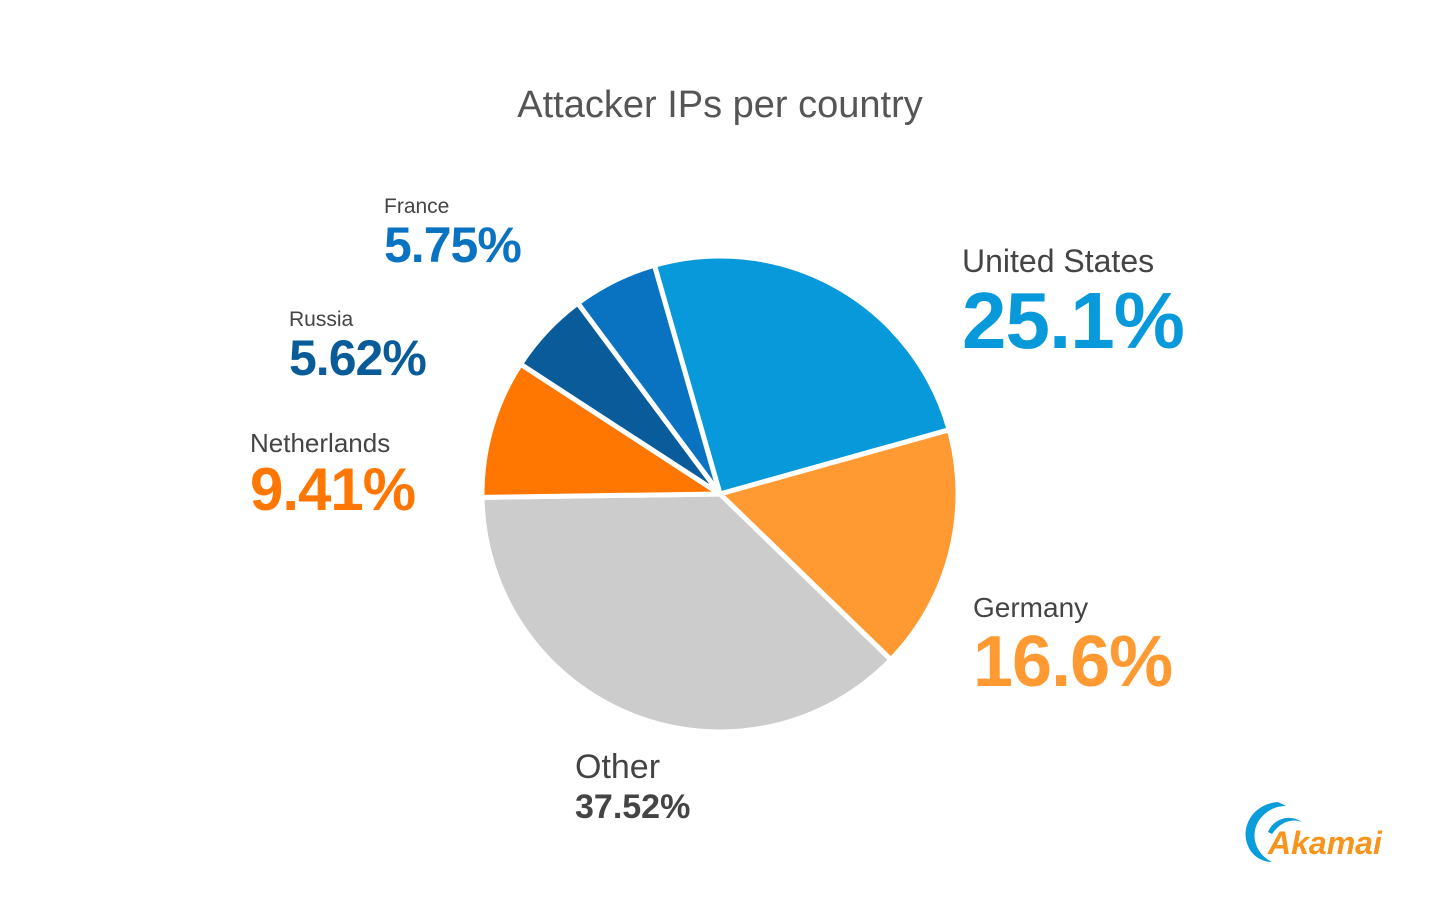 The image size is (1440, 900). What do you see at coordinates (720, 105) in the screenshot?
I see `chart-title: Attacker IPs per country` at bounding box center [720, 105].